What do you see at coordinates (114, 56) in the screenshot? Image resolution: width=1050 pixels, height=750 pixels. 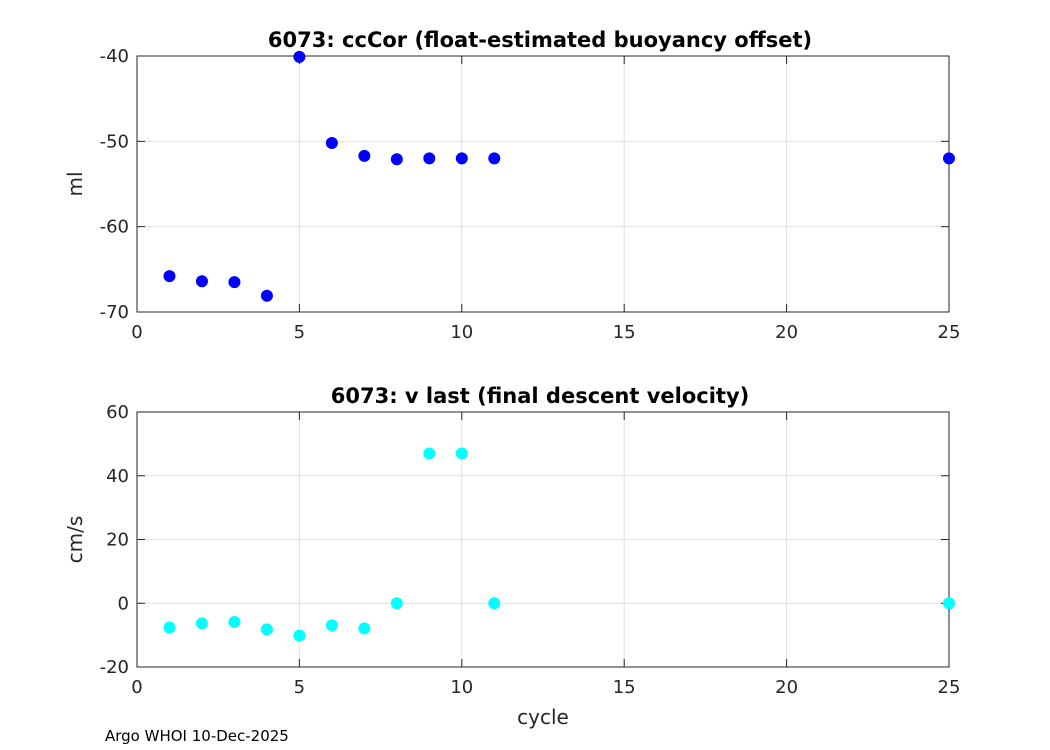 I see `y-tick-label: -40` at bounding box center [114, 56].